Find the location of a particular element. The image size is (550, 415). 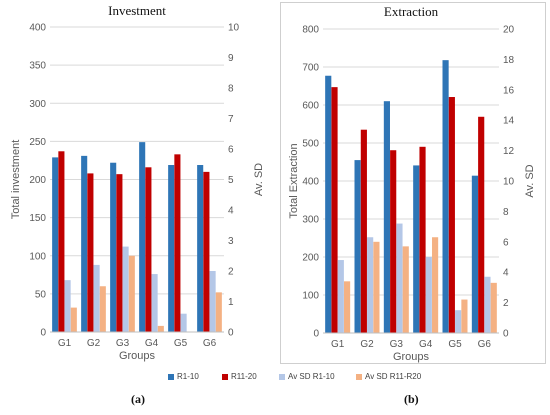

chart-title: Extraction is located at coordinates (411, 11).